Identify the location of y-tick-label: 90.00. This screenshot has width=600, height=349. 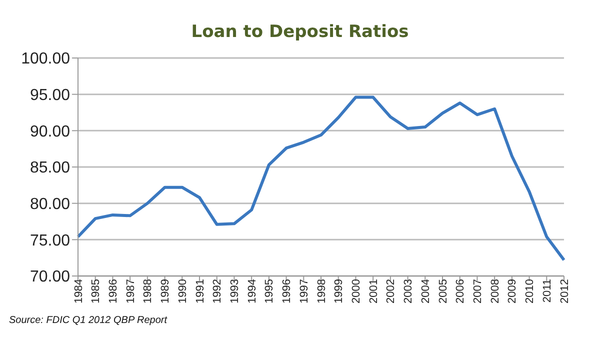
(50, 131).